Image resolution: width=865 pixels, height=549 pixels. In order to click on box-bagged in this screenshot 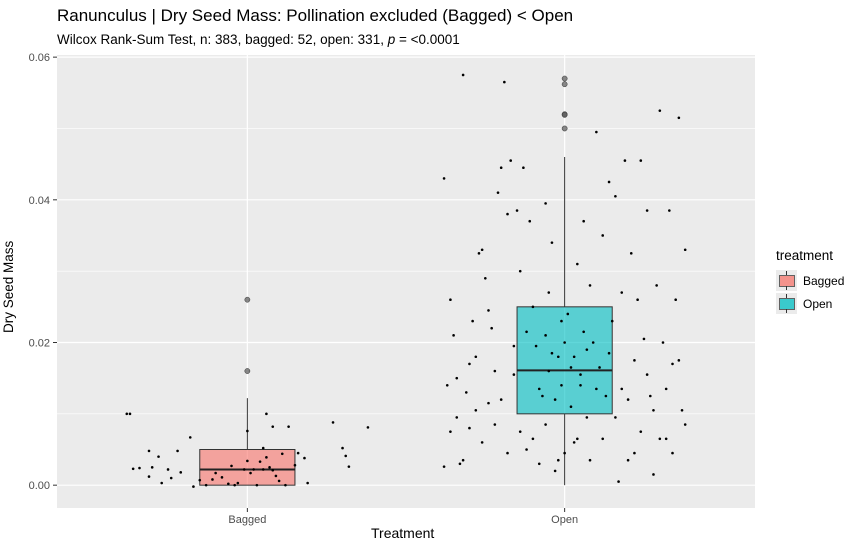, I will do `click(247, 467)`.